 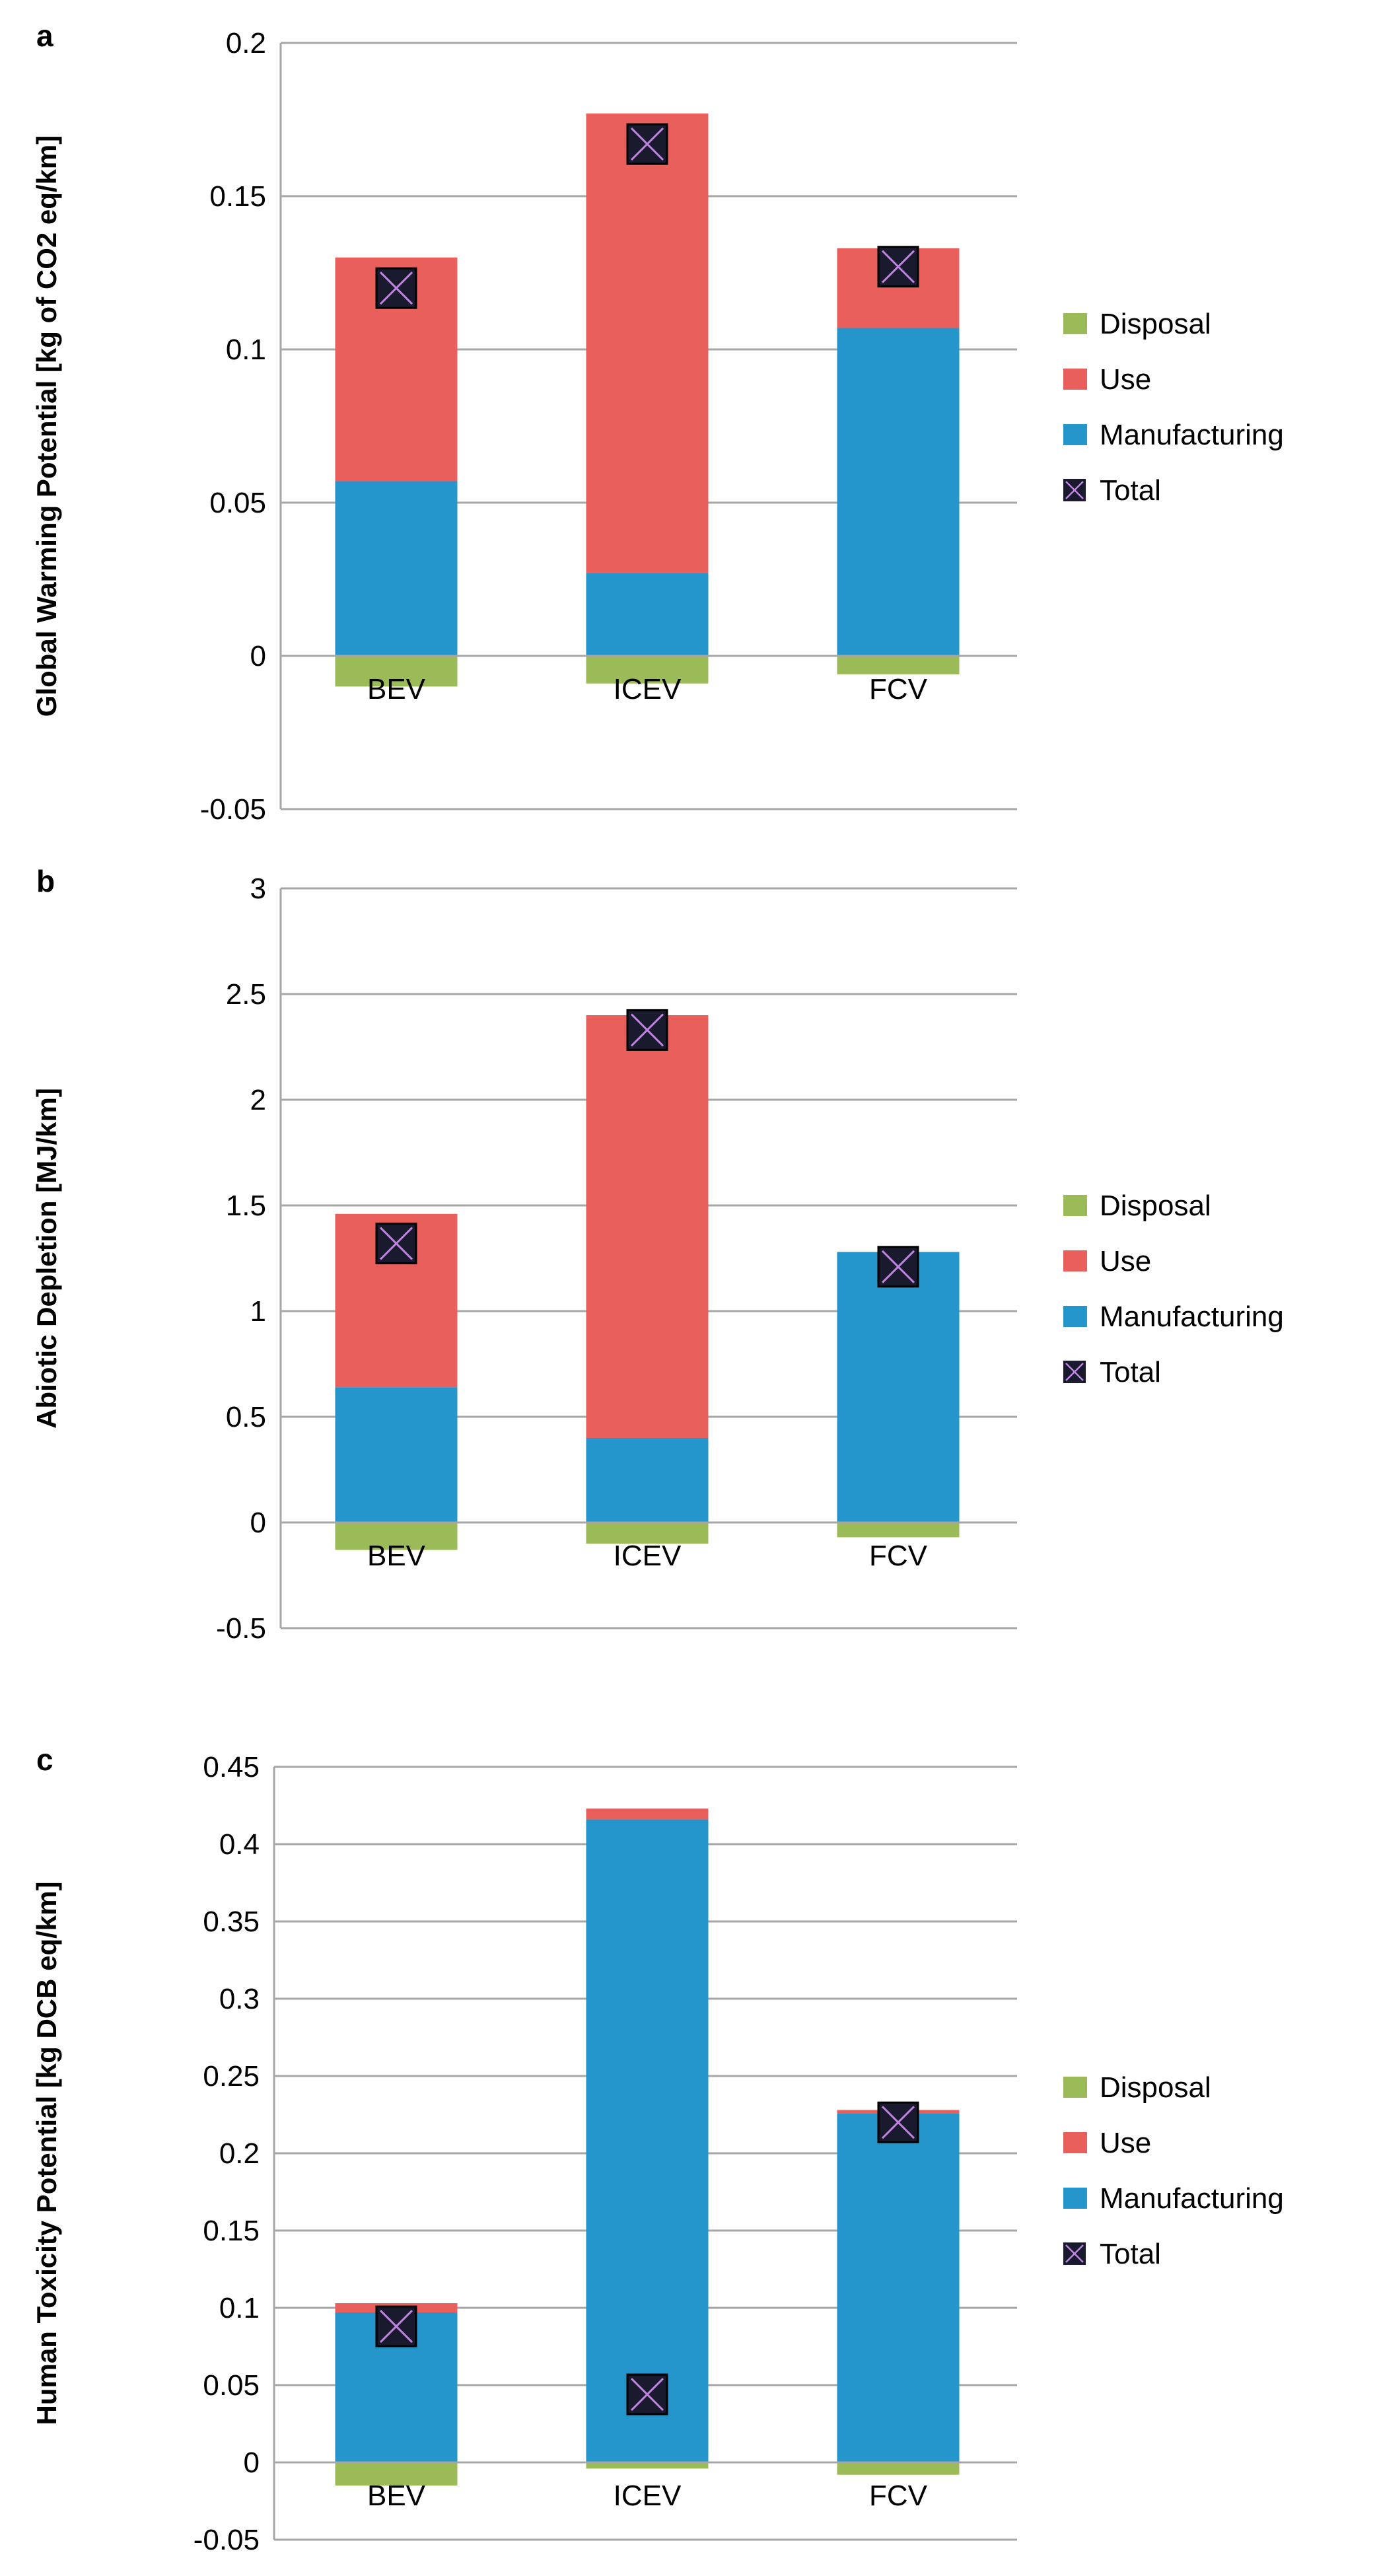 What do you see at coordinates (239, 1845) in the screenshot?
I see `y-tick-label: 0.4` at bounding box center [239, 1845].